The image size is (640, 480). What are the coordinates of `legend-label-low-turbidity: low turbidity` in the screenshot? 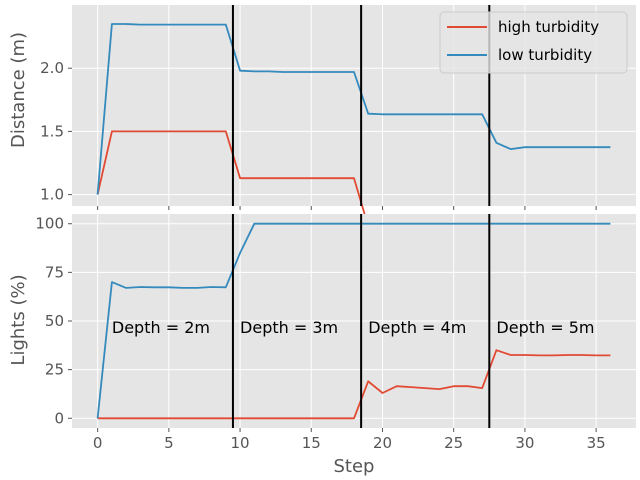 It's located at (545, 55).